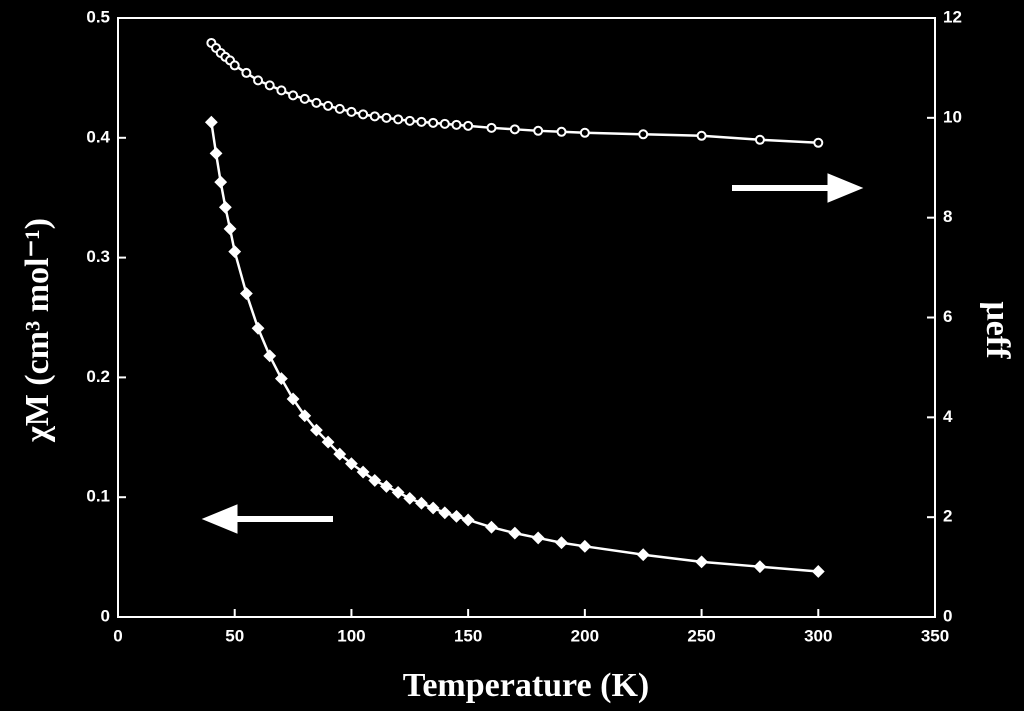 The image size is (1024, 711). Describe the element at coordinates (947, 615) in the screenshot. I see `y2-tick-label: 0` at that location.